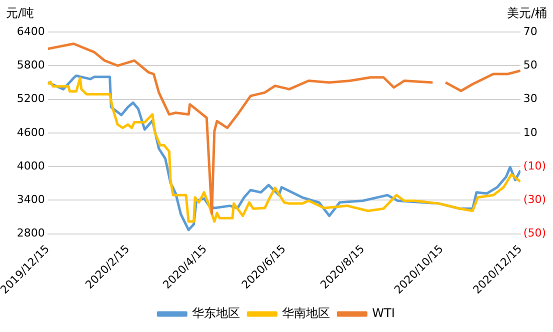 The width and height of the screenshot is (553, 332). What do you see at coordinates (306, 313) in the screenshot?
I see `legend-label: 华南地区` at bounding box center [306, 313].